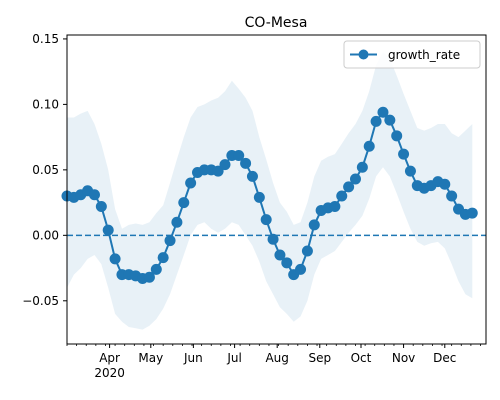 This screenshot has width=500, height=400. Describe the element at coordinates (150, 358) in the screenshot. I see `x-tick-label: May` at that location.